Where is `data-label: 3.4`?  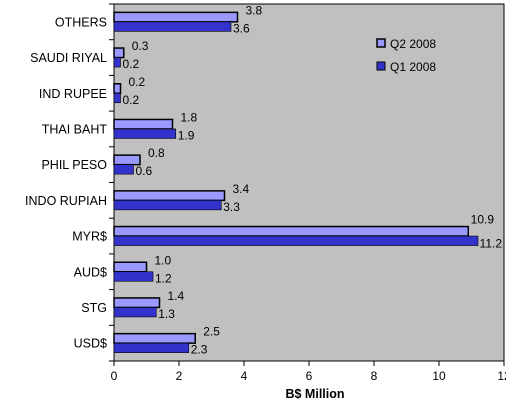
data-label: 3.4 is located at coordinates (241, 189).